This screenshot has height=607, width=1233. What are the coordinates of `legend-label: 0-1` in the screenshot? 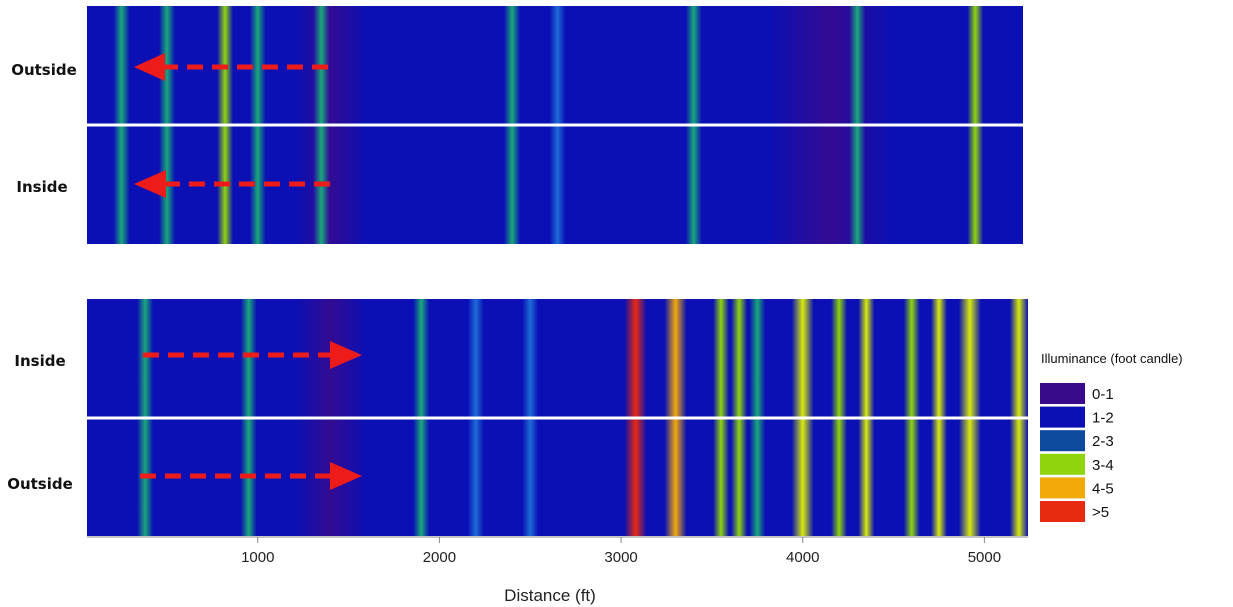 It's located at (1103, 394).